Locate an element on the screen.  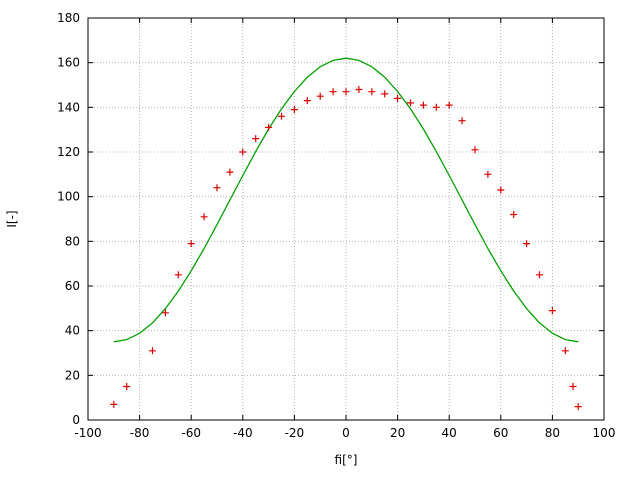
y-axis-title: I[-] is located at coordinates (12, 218).